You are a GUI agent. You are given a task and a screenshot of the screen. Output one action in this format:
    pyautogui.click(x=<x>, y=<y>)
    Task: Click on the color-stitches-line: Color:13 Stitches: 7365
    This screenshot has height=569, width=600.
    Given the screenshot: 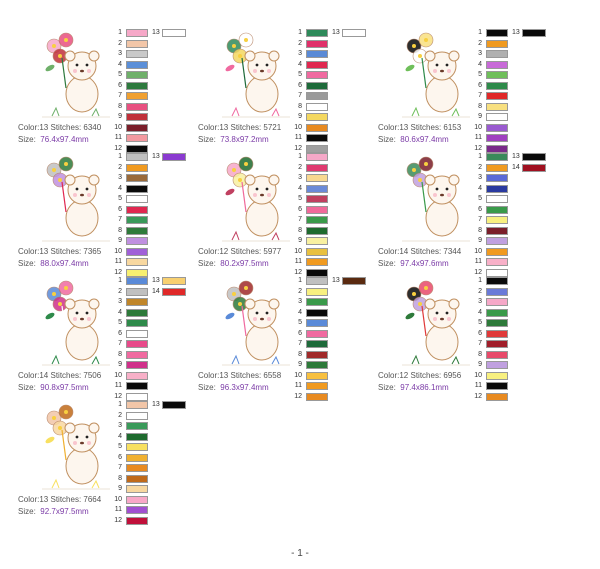 What is the action you would take?
    pyautogui.click(x=73, y=252)
    